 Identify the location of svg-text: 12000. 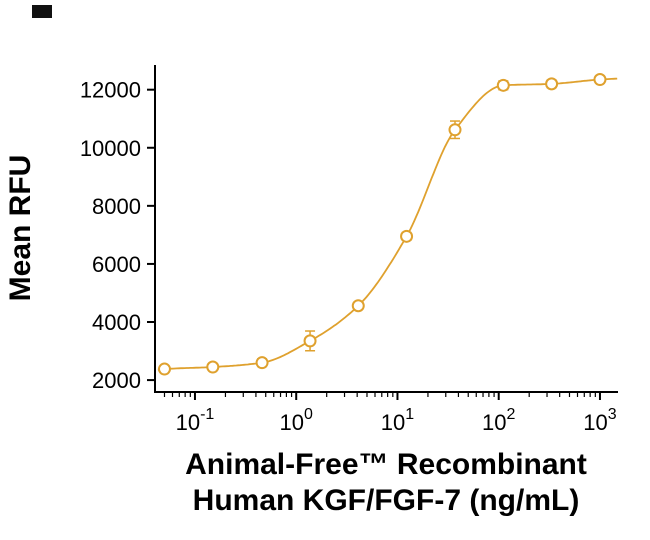
(110, 90).